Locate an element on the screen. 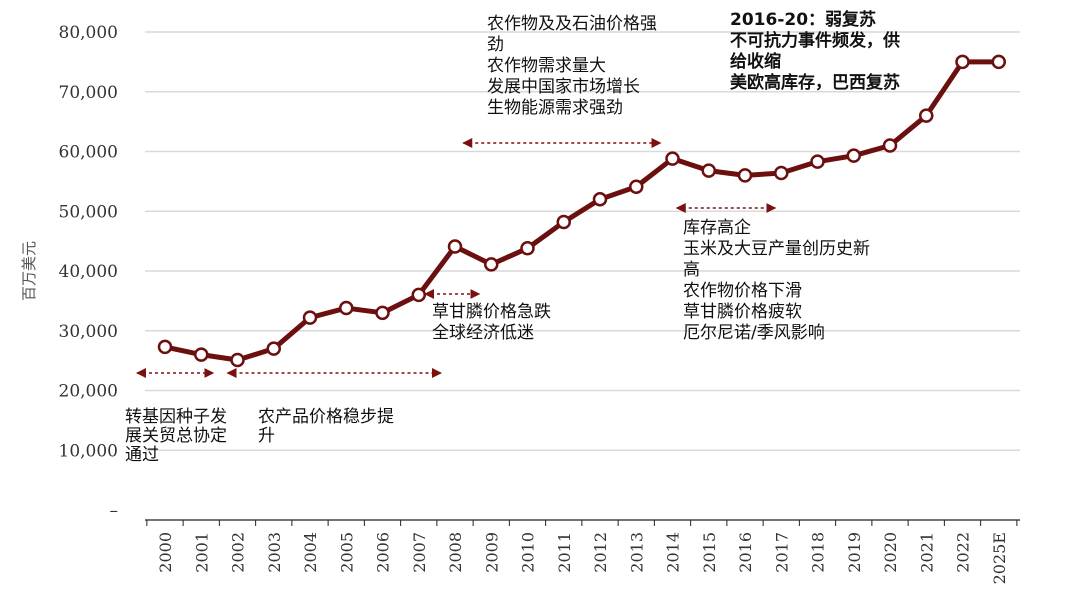 This screenshot has height=601, width=1080. annotation-line: 农作物价格下滑 is located at coordinates (742, 291).